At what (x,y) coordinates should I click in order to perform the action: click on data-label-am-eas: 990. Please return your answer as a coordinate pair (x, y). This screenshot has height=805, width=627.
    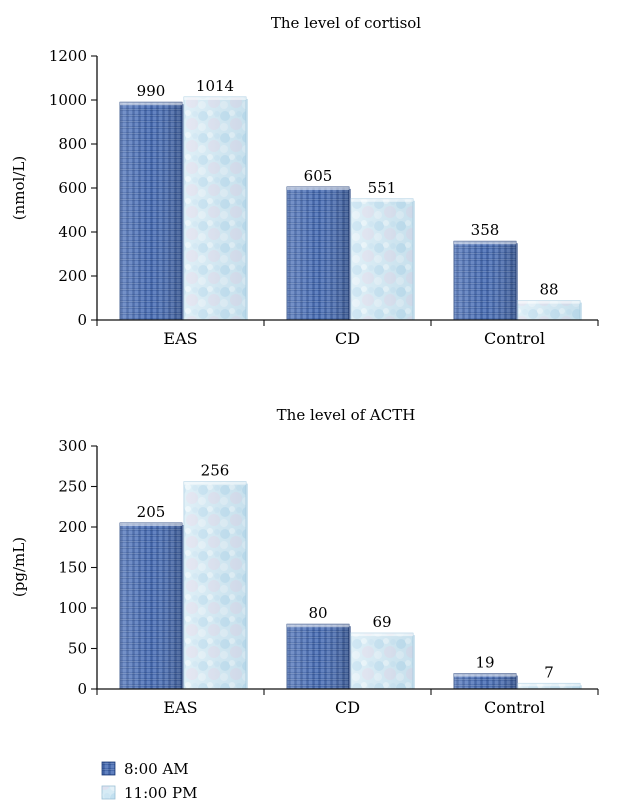
    Looking at the image, I should click on (151, 91).